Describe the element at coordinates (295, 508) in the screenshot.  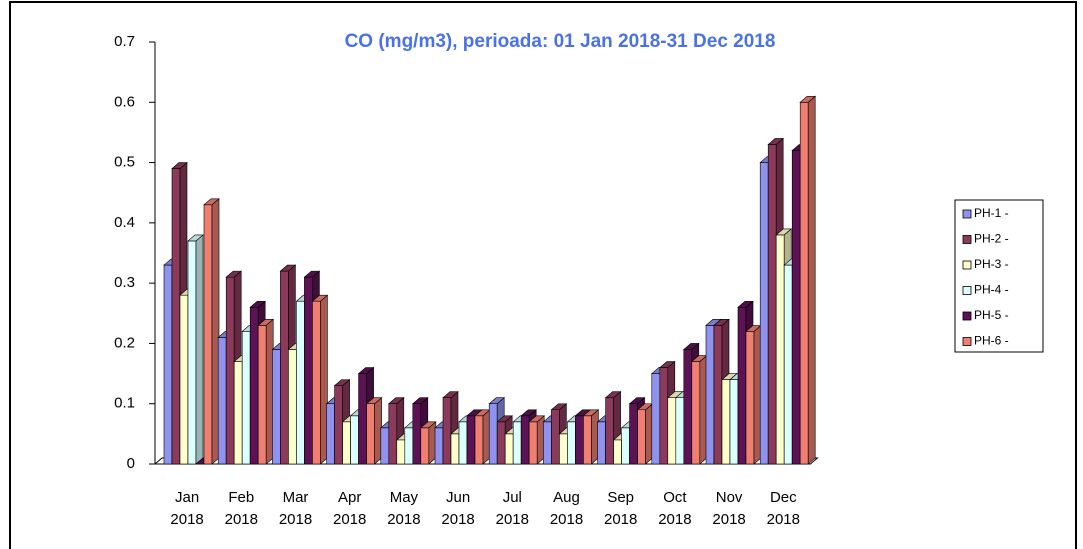
I see `x-tick-label: Mar 2018` at that location.